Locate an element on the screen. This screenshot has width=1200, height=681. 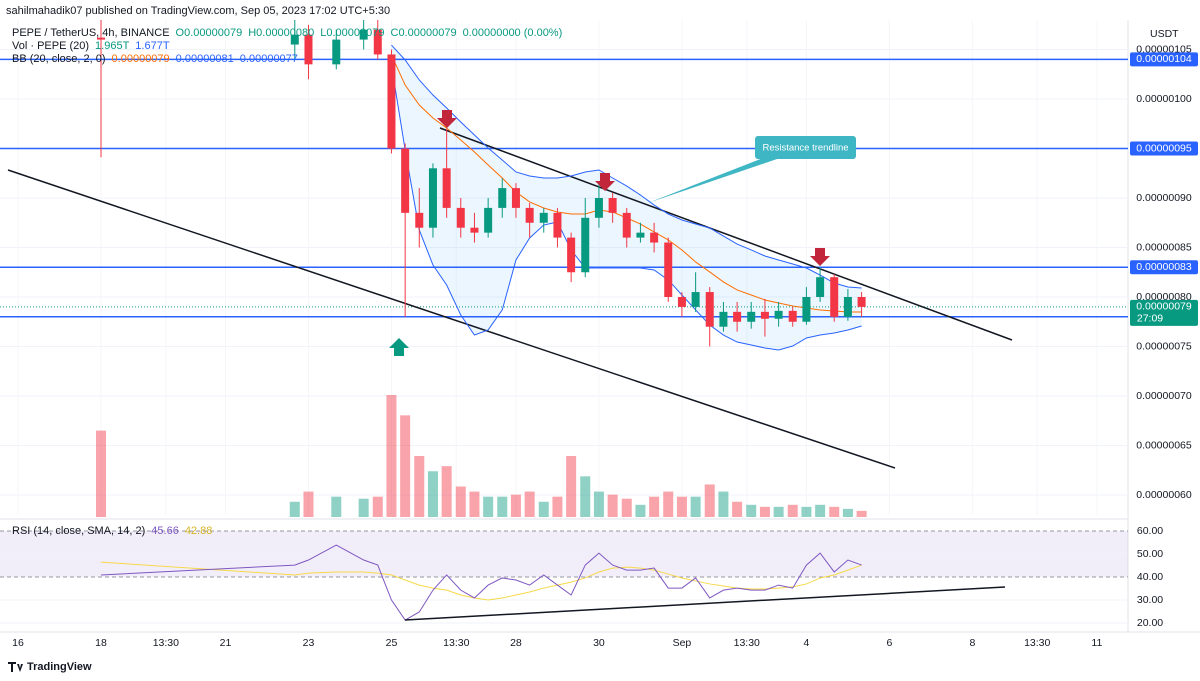
rsi-tick-label: 20.00 is located at coordinates (1150, 623).